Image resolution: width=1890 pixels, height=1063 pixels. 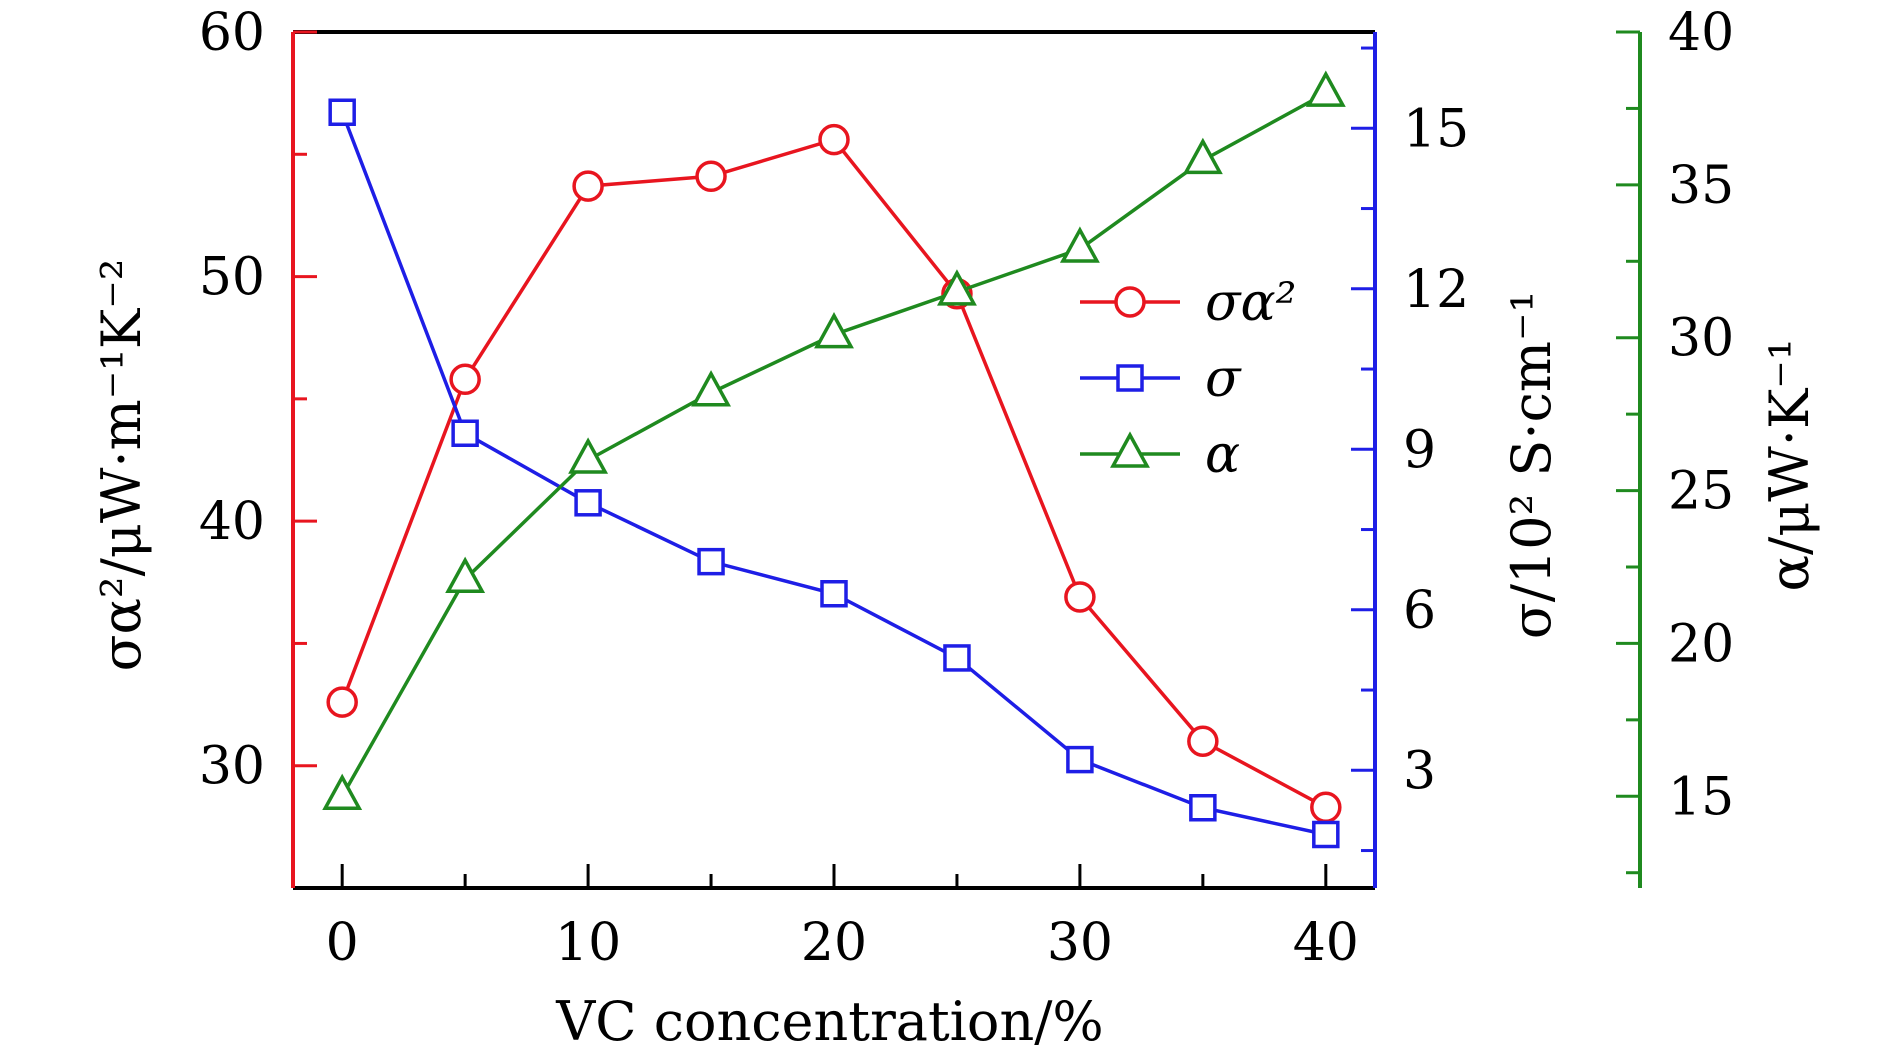 I want to click on legend-sigma-alpha2-marker, so click(x=1130, y=302).